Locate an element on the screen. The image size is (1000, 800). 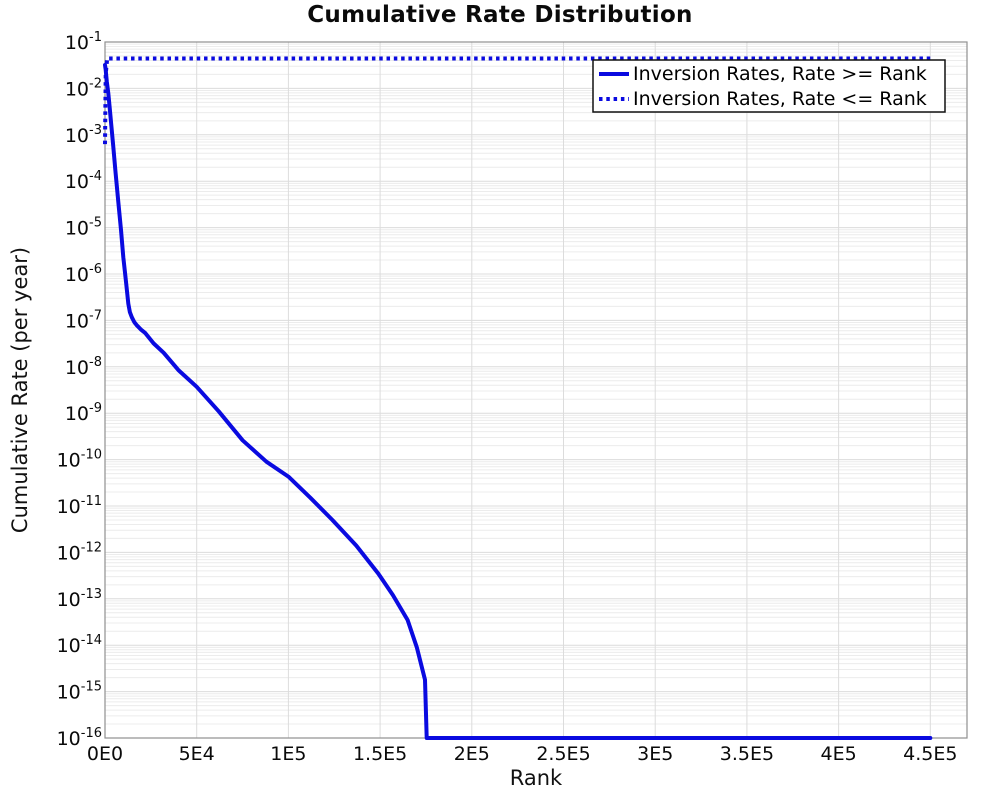
x-tick-label: 0E0 is located at coordinates (105, 754).